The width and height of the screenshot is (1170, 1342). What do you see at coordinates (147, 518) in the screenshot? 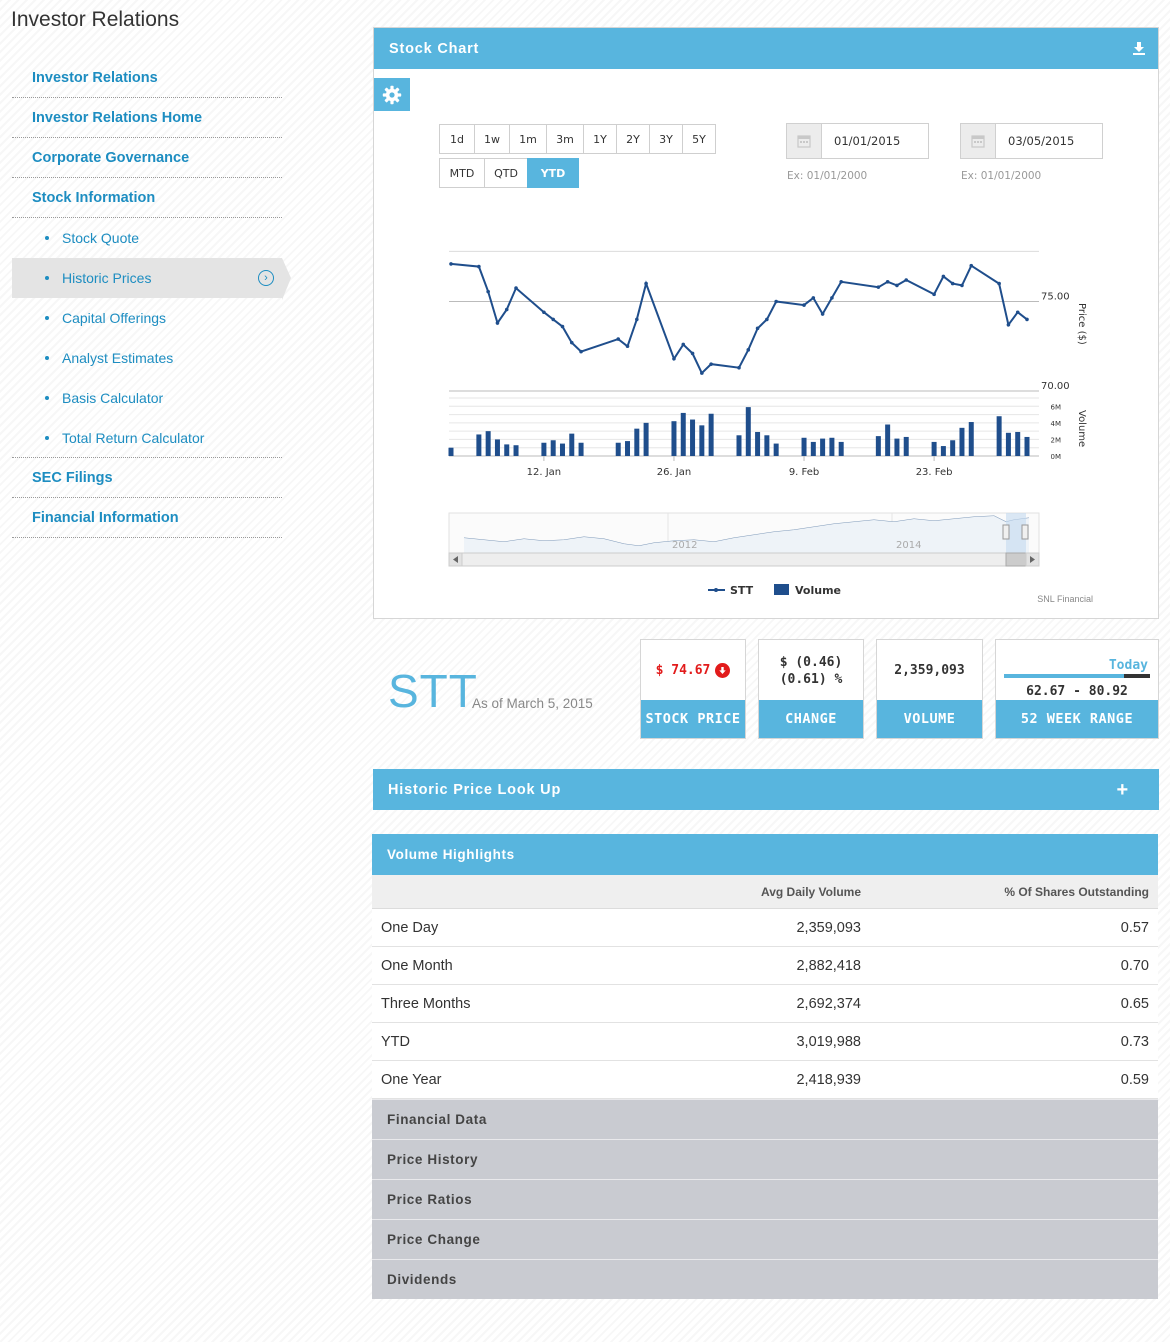
I see `sidebar-item-financial-information: Financial Information` at bounding box center [147, 518].